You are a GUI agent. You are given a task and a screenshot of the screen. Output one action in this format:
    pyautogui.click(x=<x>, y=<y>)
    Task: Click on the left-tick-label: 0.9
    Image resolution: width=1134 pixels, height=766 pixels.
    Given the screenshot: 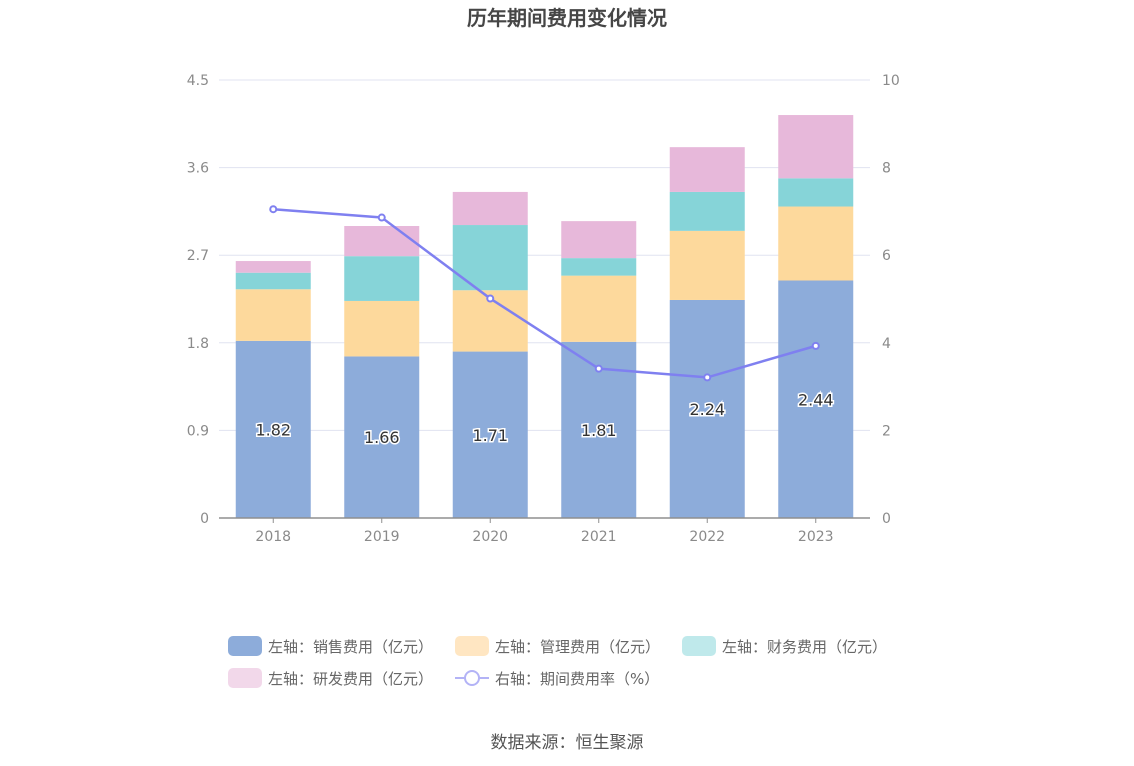 What is the action you would take?
    pyautogui.click(x=198, y=431)
    